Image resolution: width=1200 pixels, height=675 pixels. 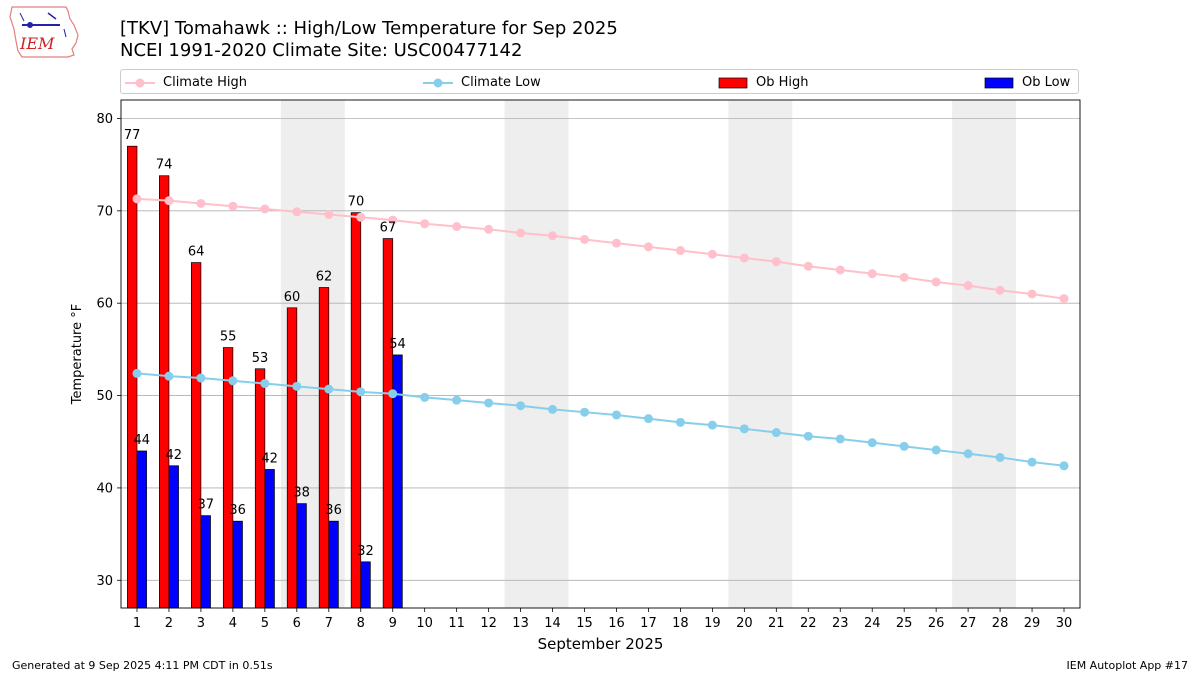 What do you see at coordinates (872, 623) in the screenshot?
I see `x-tick-label: 24` at bounding box center [872, 623].